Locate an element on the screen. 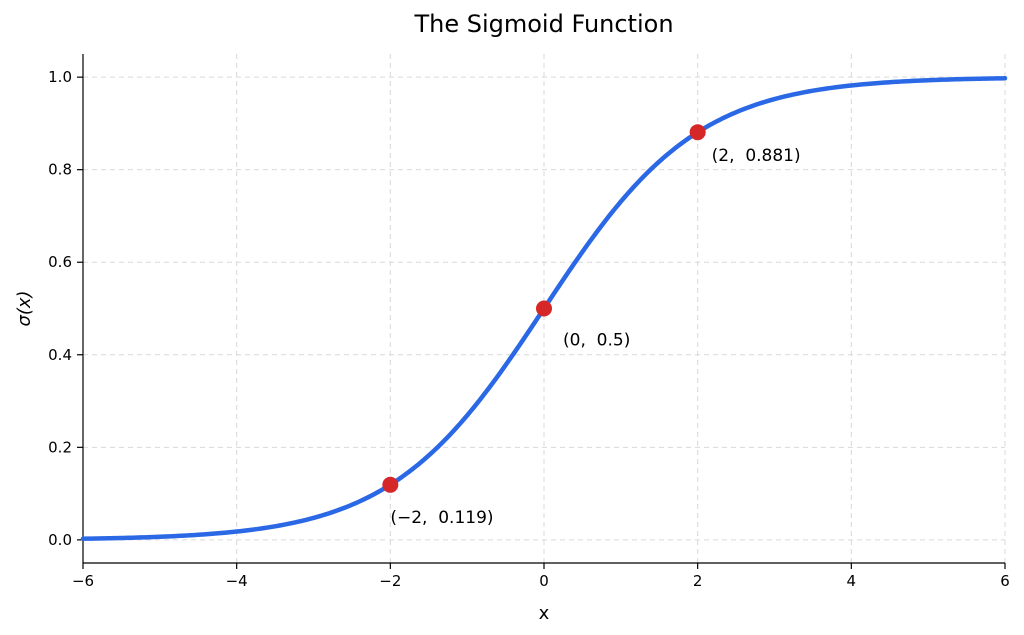 Image resolution: width=1024 pixels, height=635 pixels. y-tick-label: 0.2 is located at coordinates (60, 447).